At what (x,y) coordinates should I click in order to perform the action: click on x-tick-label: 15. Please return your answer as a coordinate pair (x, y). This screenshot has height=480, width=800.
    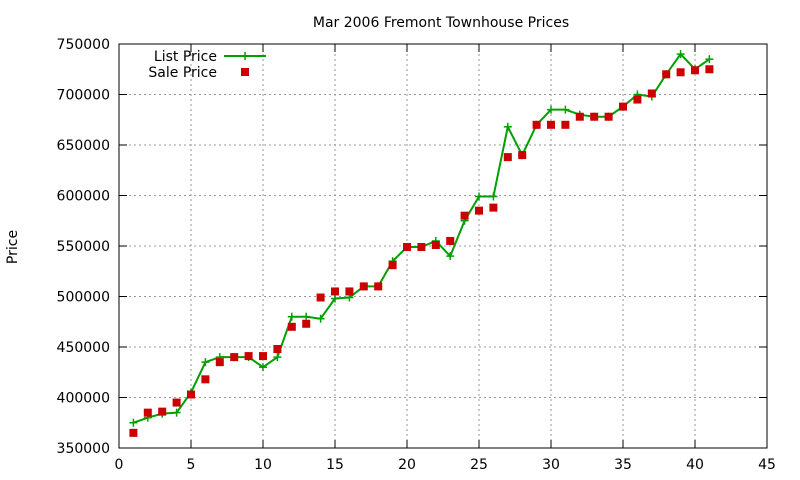
    Looking at the image, I should click on (335, 465).